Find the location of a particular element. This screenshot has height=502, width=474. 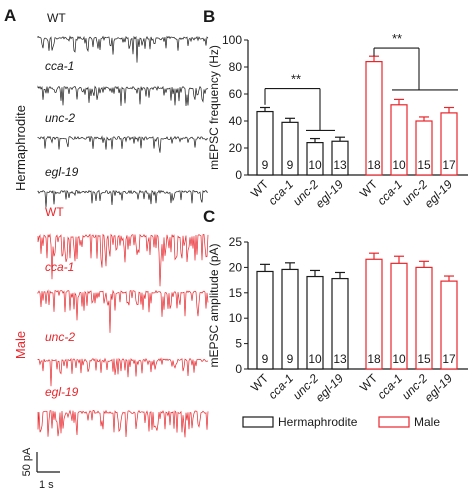

trace-label-herm-wt: WT is located at coordinates (56, 18).